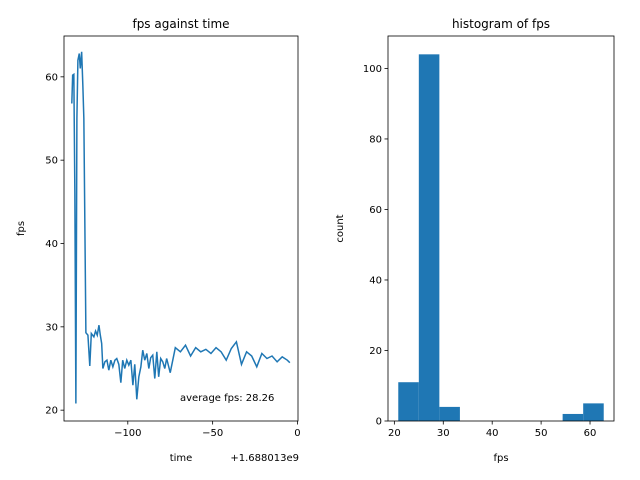 This screenshot has width=640, height=480. What do you see at coordinates (51, 161) in the screenshot?
I see `y-tick-label: 50` at bounding box center [51, 161].